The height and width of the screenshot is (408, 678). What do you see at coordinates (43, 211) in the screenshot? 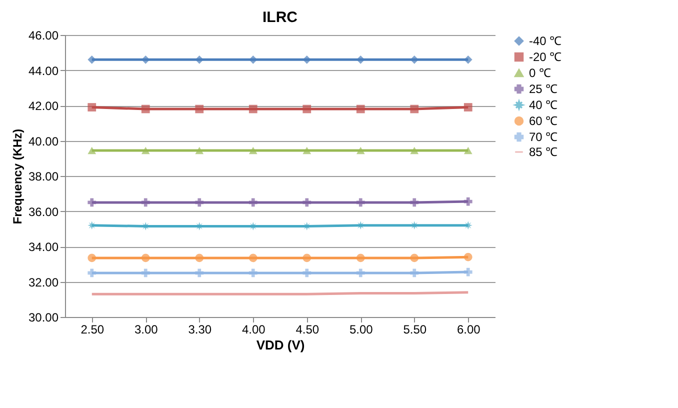
I see `y-tick-label: 36.00` at bounding box center [43, 211].